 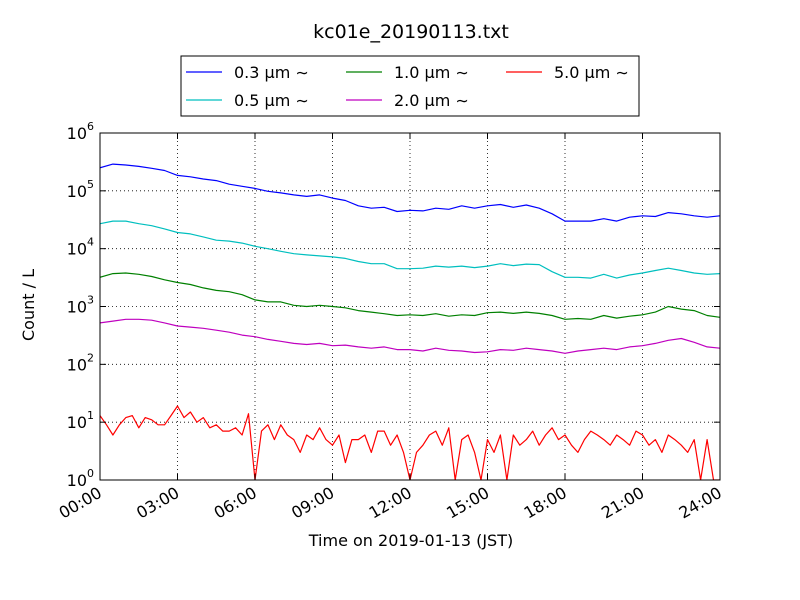 I want to click on x-tick-label: 18:00, so click(x=545, y=503).